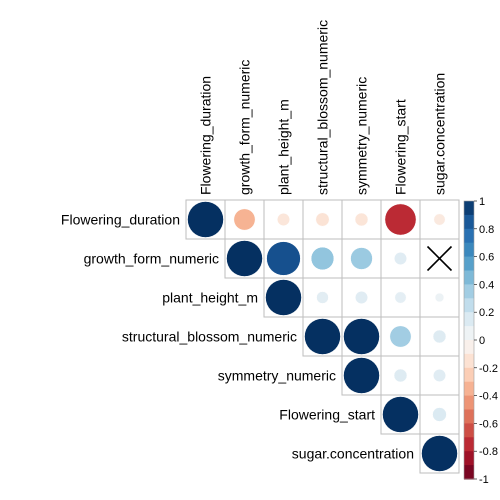 The width and height of the screenshot is (500, 500). I want to click on row-label: Flowering_start, so click(327, 415).